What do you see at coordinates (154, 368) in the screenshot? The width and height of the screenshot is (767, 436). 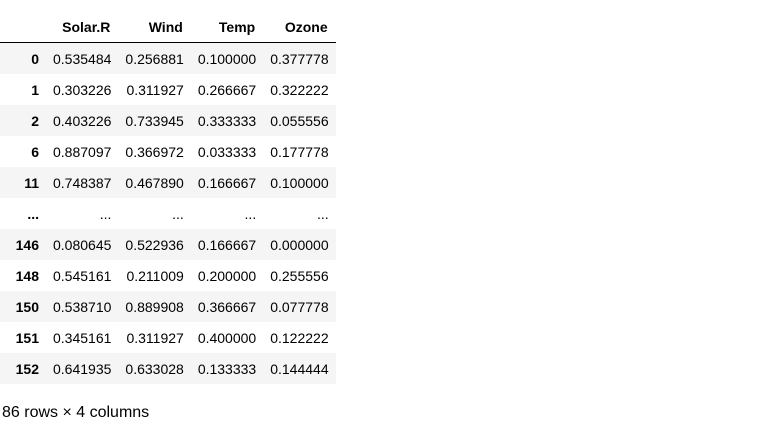 I see `table-cell: 0.633028` at bounding box center [154, 368].